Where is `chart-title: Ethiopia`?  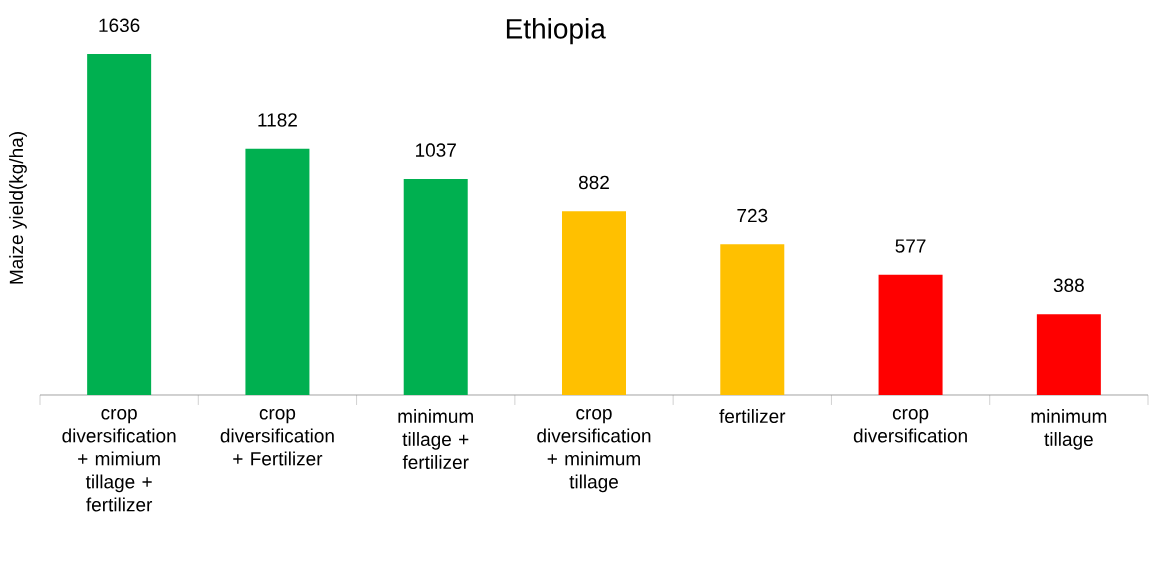
chart-title: Ethiopia is located at coordinates (556, 31).